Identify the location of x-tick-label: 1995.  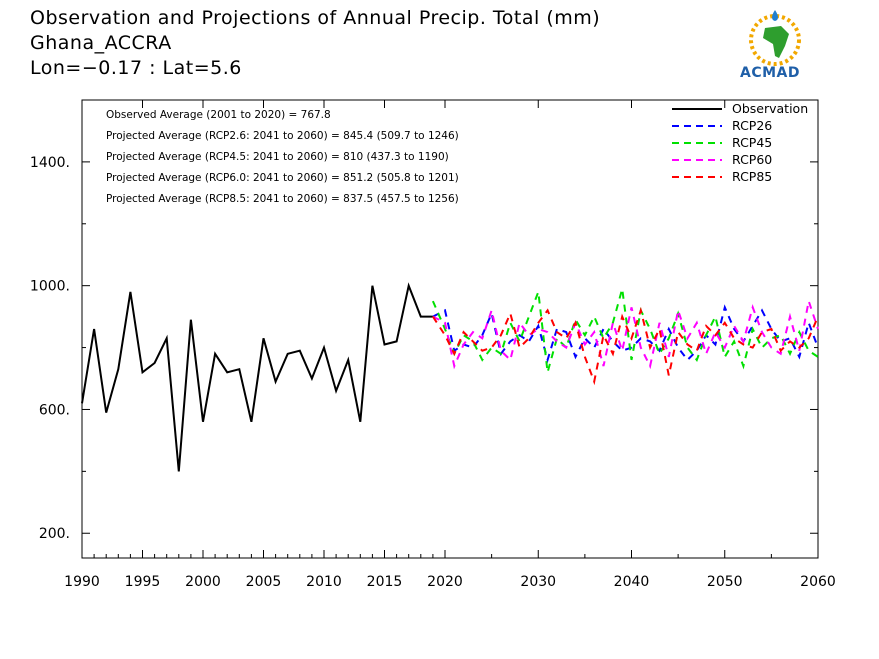
(143, 582).